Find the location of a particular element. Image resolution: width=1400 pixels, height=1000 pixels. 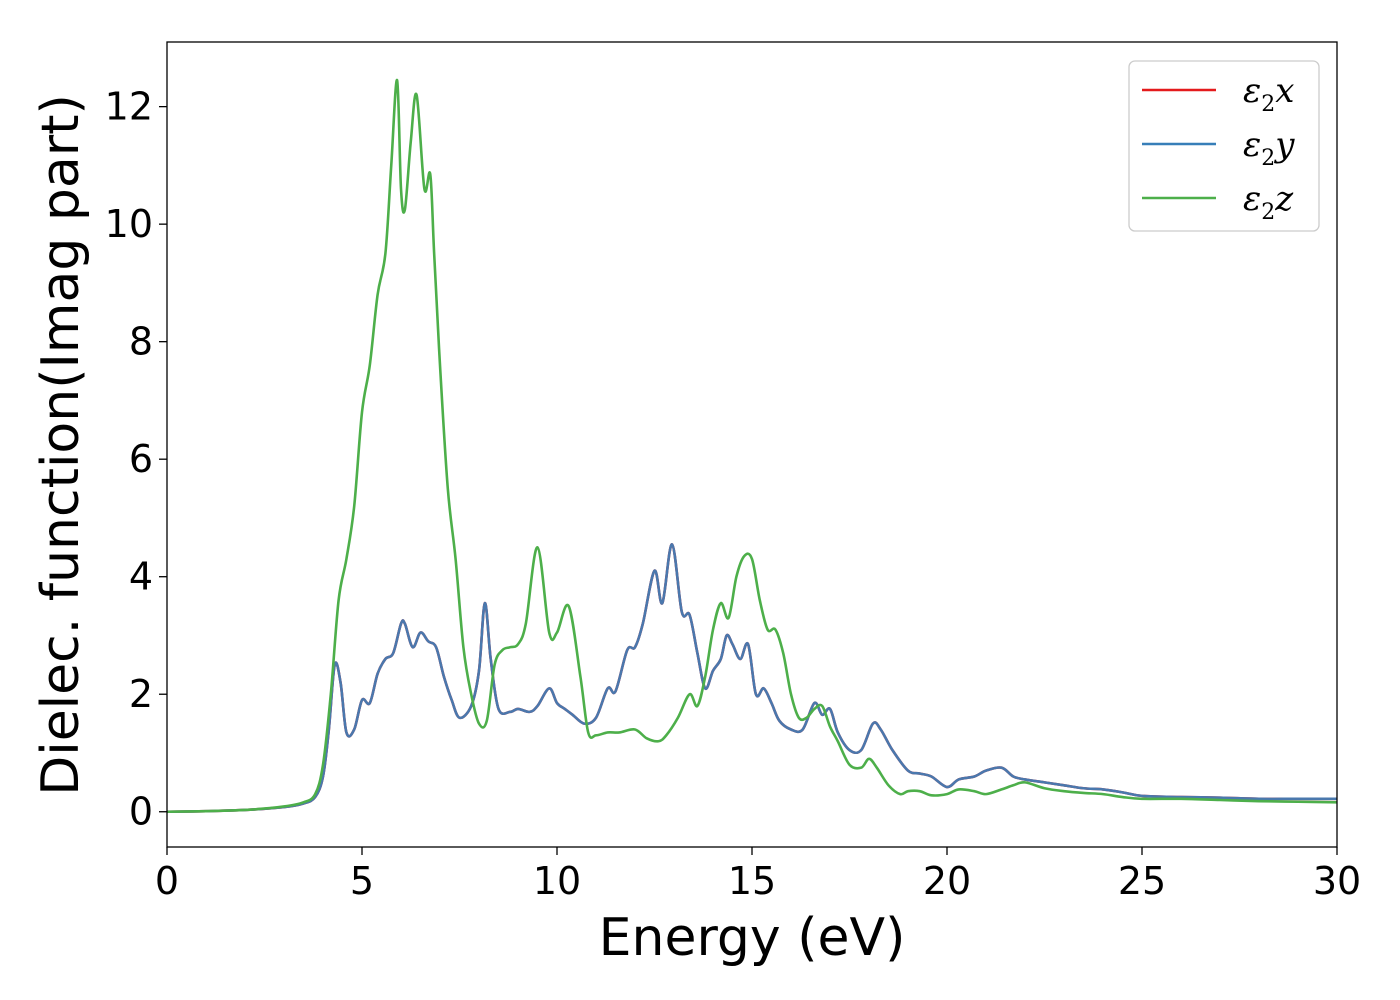

x-tick-label: 0 is located at coordinates (167, 881).